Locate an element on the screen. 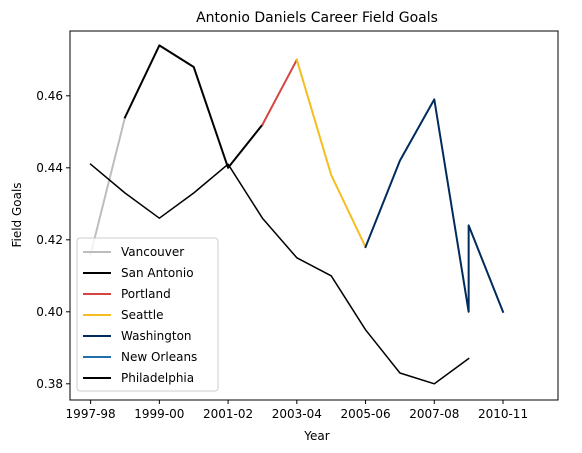 This screenshot has height=453, width=582. x-tick-label: 2003-04 is located at coordinates (297, 414).